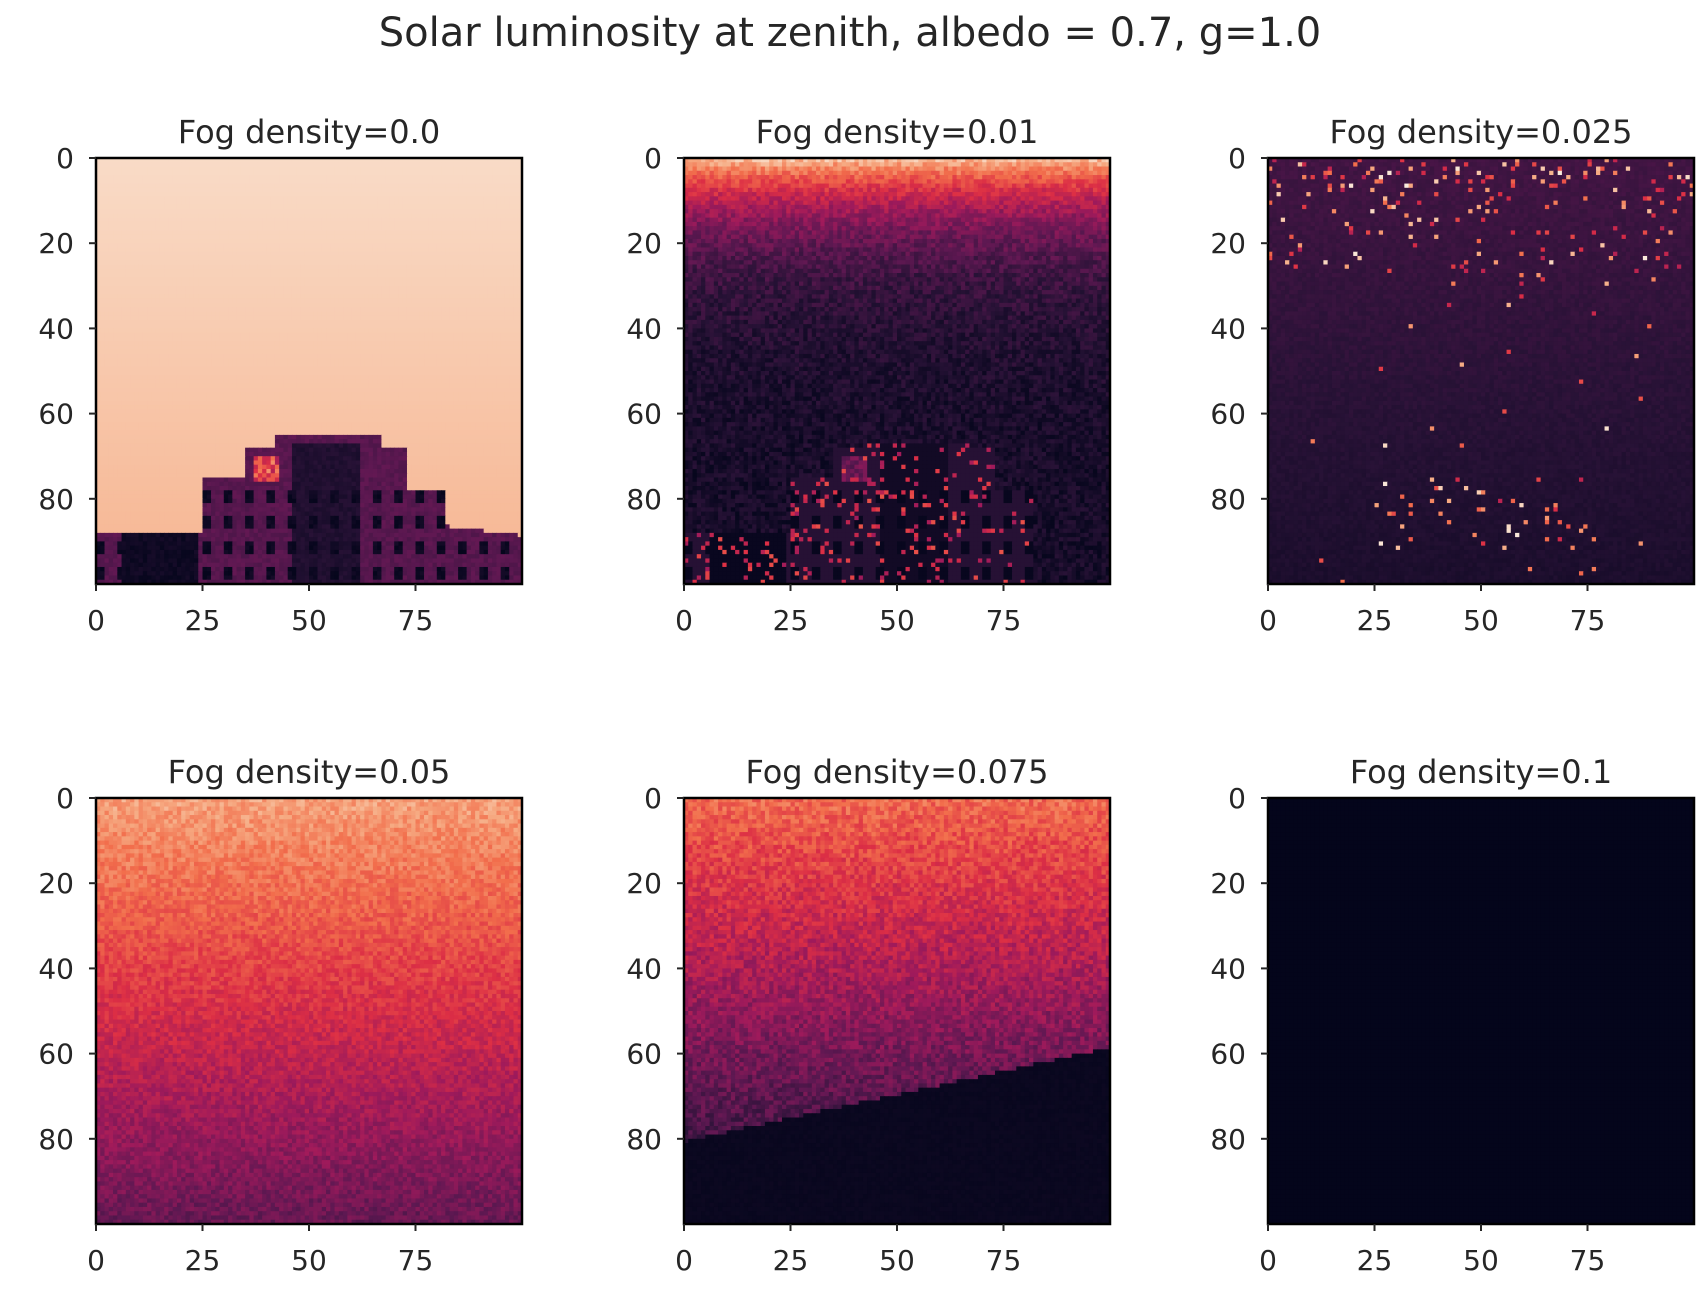  I want to click on heatmap-panel-3: Fog density=0.05 0 25 50 75 0 20 40 60 80, so click(280, 1015).